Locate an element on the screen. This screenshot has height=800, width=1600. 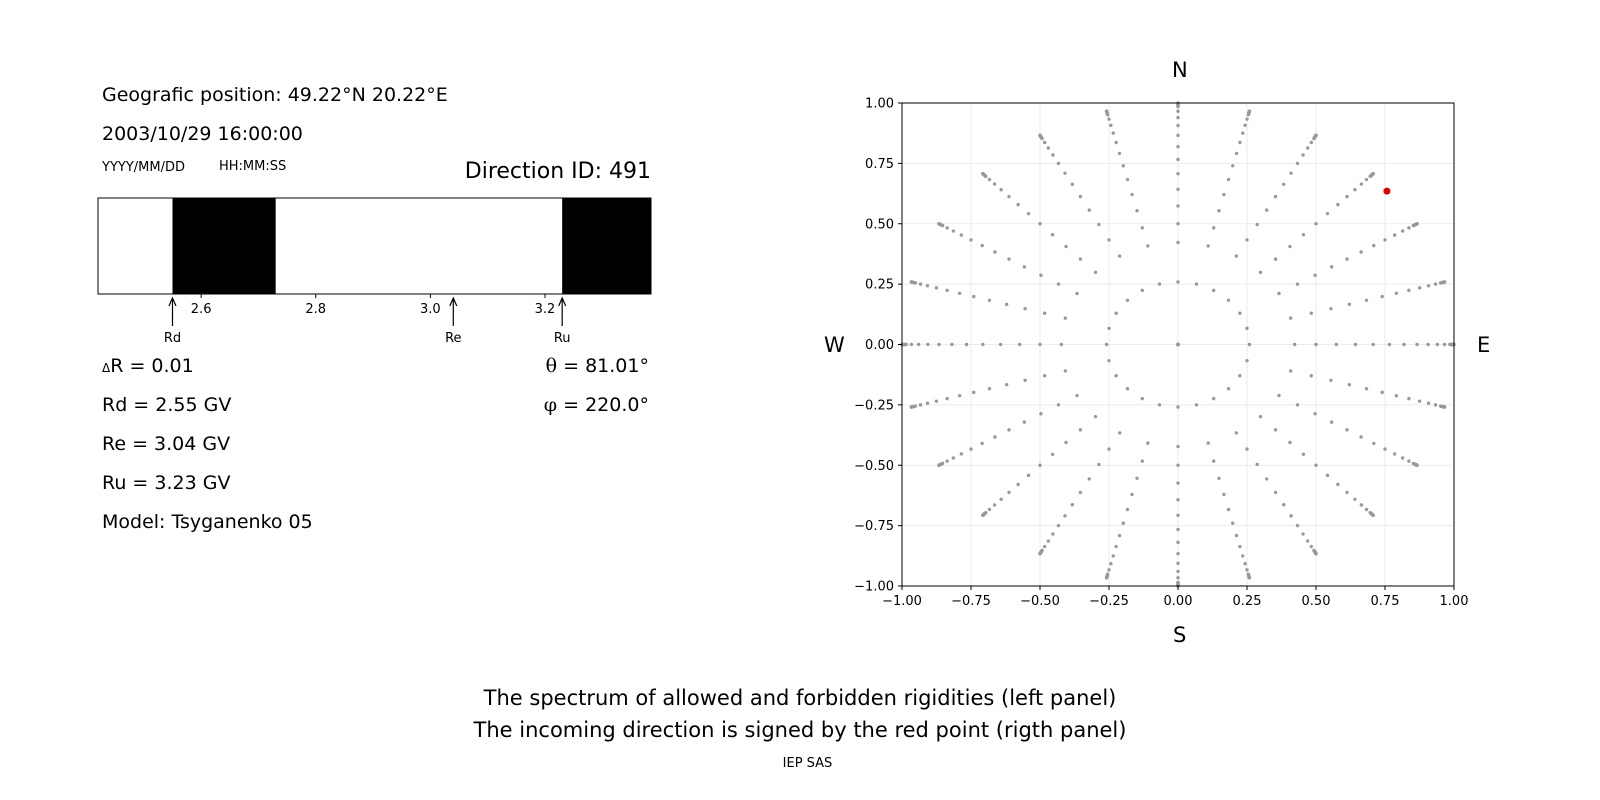
forbidden-band is located at coordinates (606, 246).